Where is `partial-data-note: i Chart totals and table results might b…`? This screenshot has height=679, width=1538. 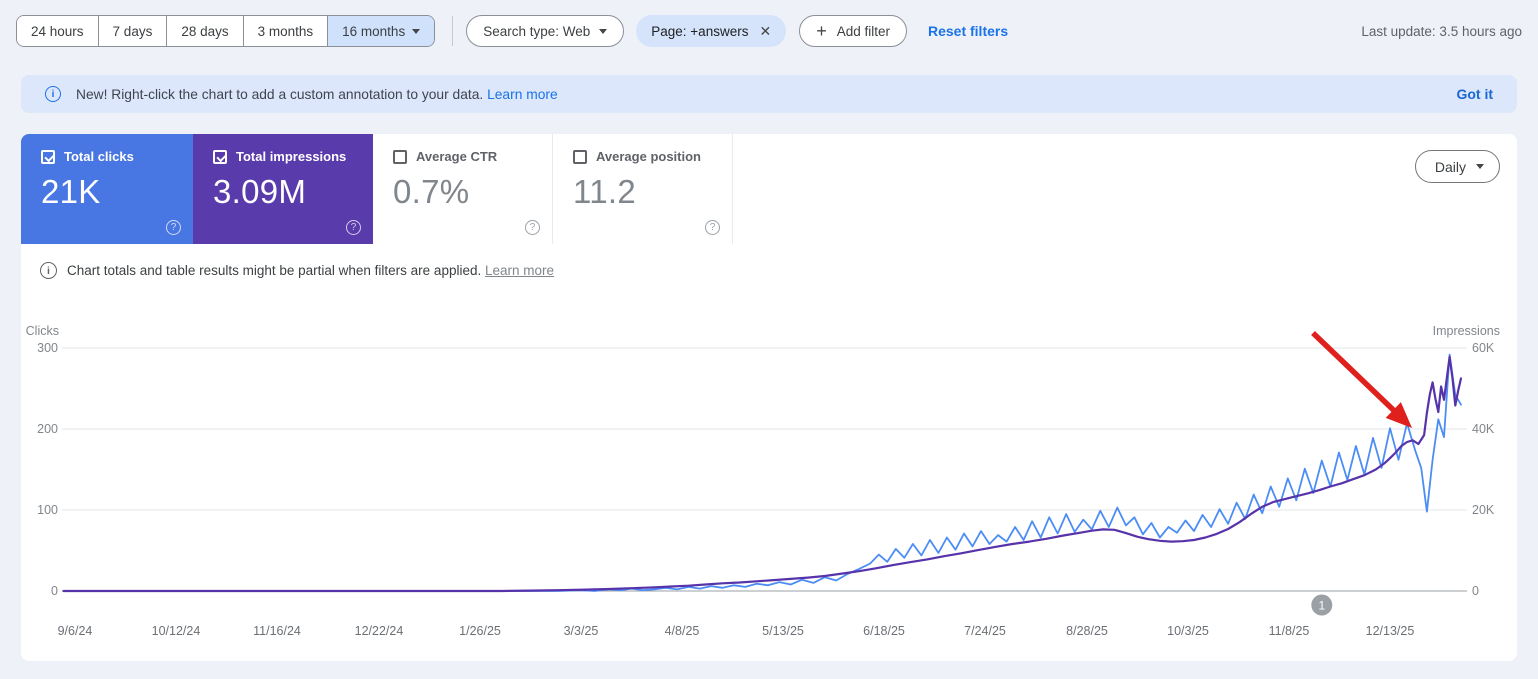
partial-data-note: i Chart totals and table results might b… is located at coordinates (297, 270).